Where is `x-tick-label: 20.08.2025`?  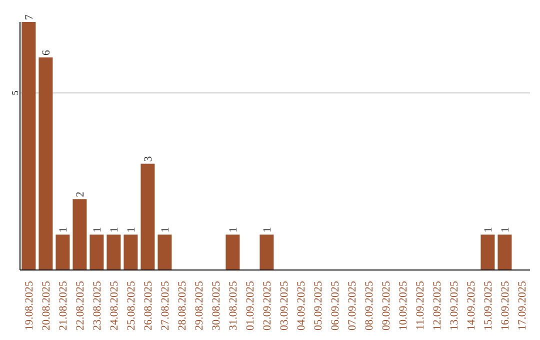
x-tick-label: 20.08.2025 is located at coordinates (46, 305).